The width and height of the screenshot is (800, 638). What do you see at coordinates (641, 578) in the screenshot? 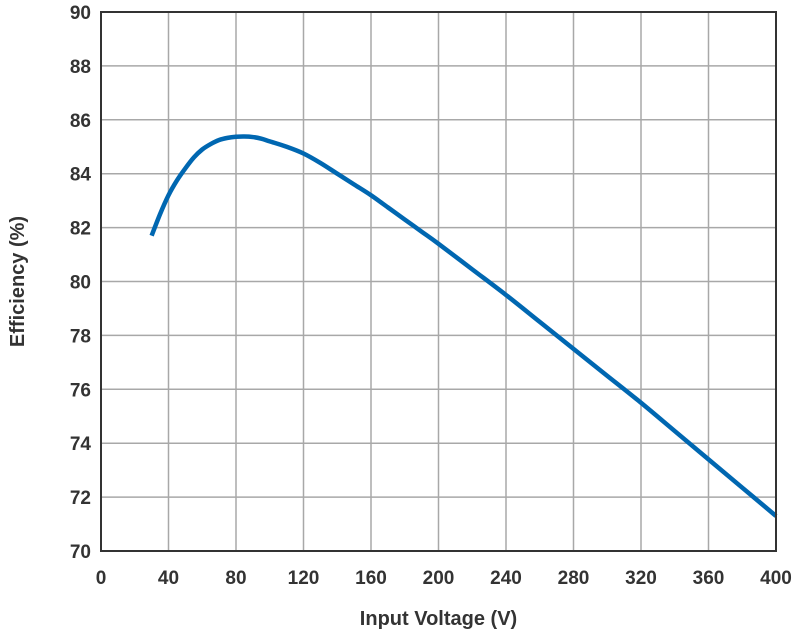
I see `x-tick-label: 320` at bounding box center [641, 578].